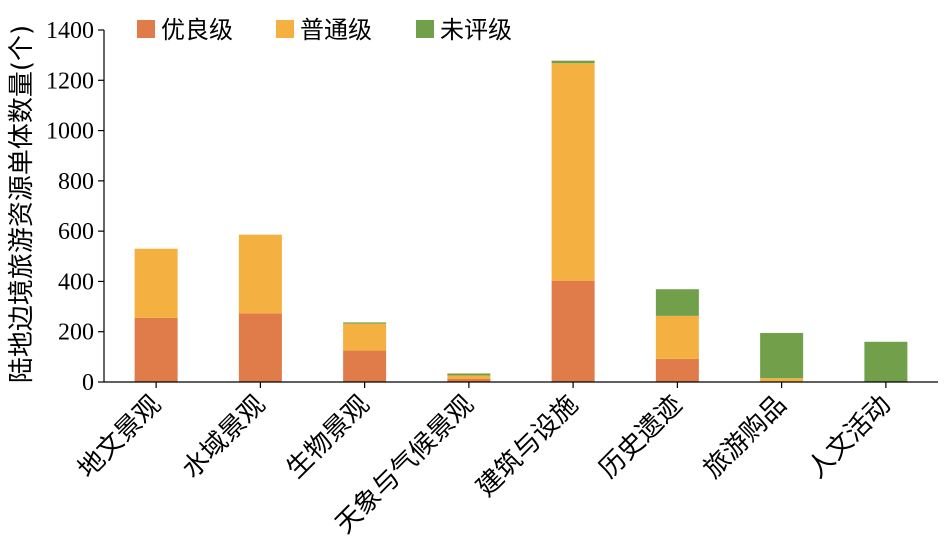  What do you see at coordinates (88, 383) in the screenshot?
I see `y-tick-label: 0` at bounding box center [88, 383].